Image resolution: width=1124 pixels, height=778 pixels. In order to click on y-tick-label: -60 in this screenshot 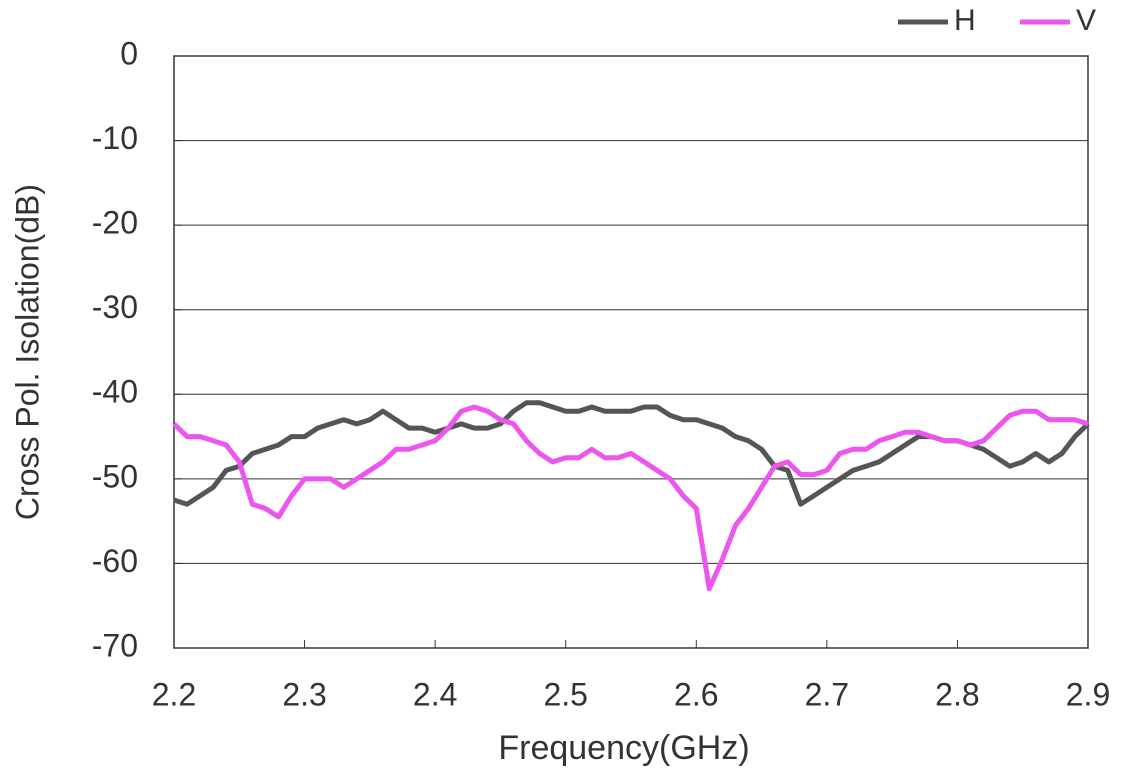, I will do `click(115, 561)`.